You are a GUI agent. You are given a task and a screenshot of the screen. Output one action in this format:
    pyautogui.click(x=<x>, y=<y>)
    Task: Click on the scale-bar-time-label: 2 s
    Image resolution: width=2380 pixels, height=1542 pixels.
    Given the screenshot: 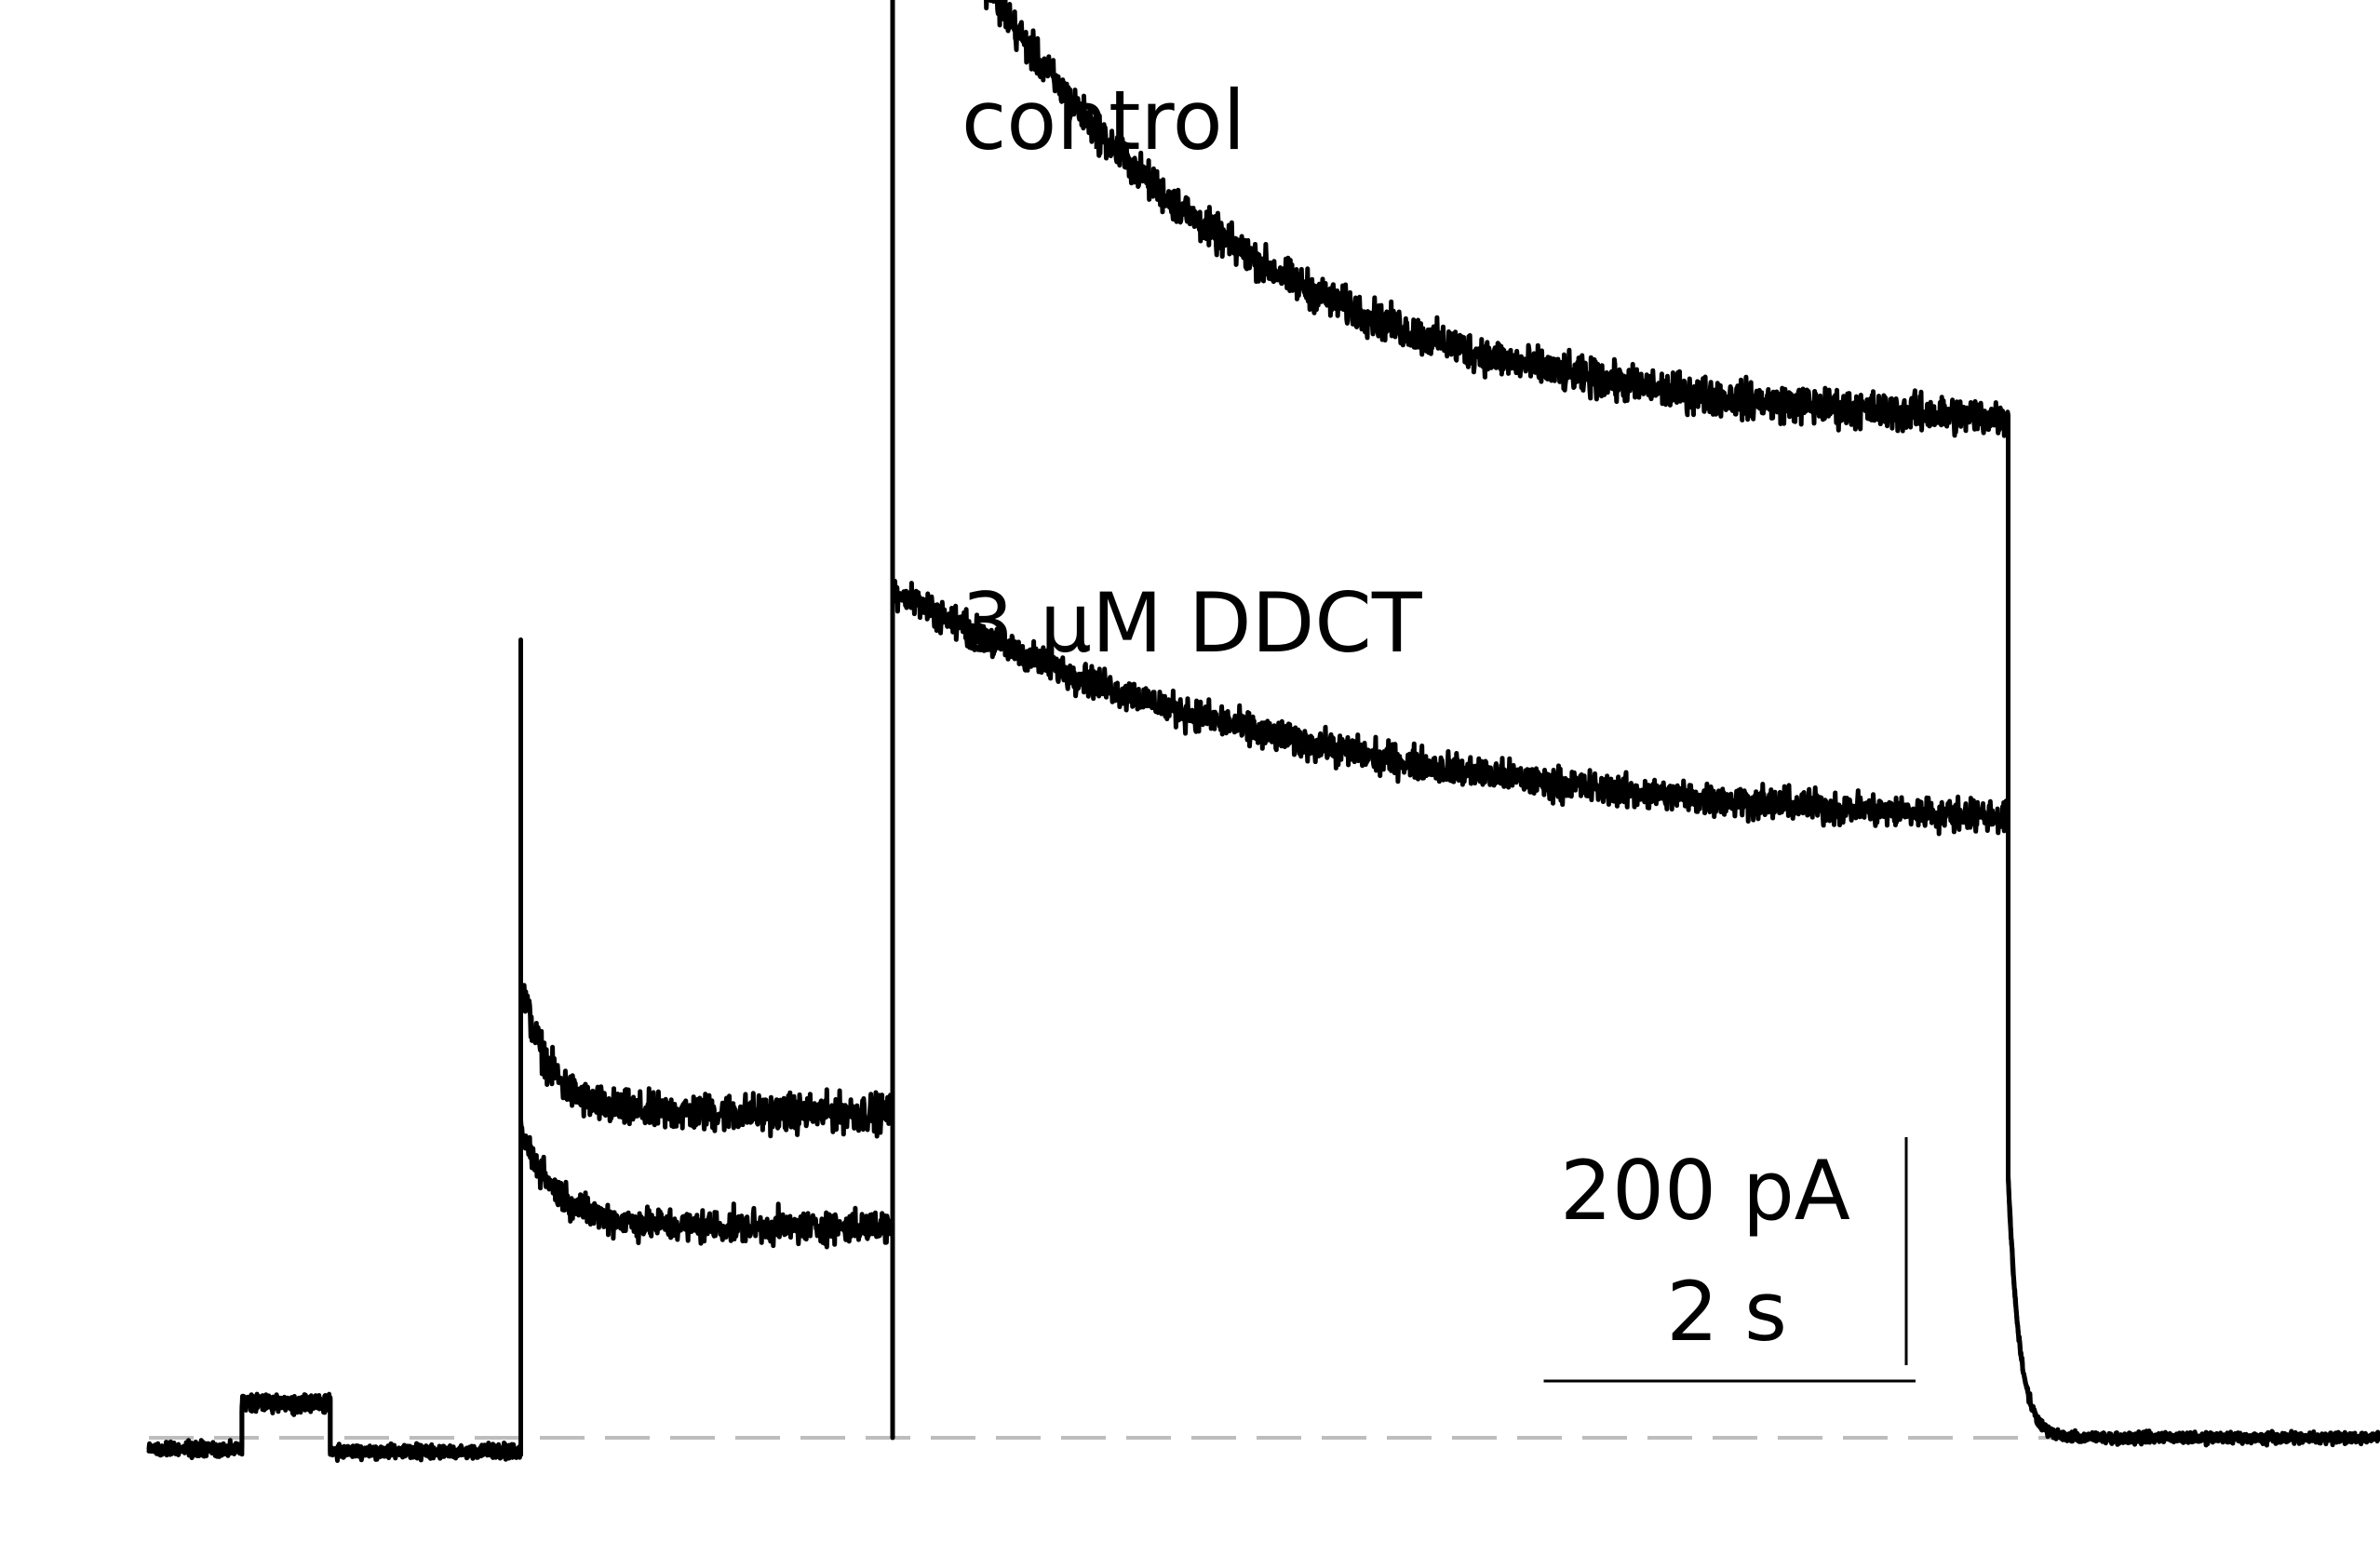 What is the action you would take?
    pyautogui.click(x=1726, y=1312)
    